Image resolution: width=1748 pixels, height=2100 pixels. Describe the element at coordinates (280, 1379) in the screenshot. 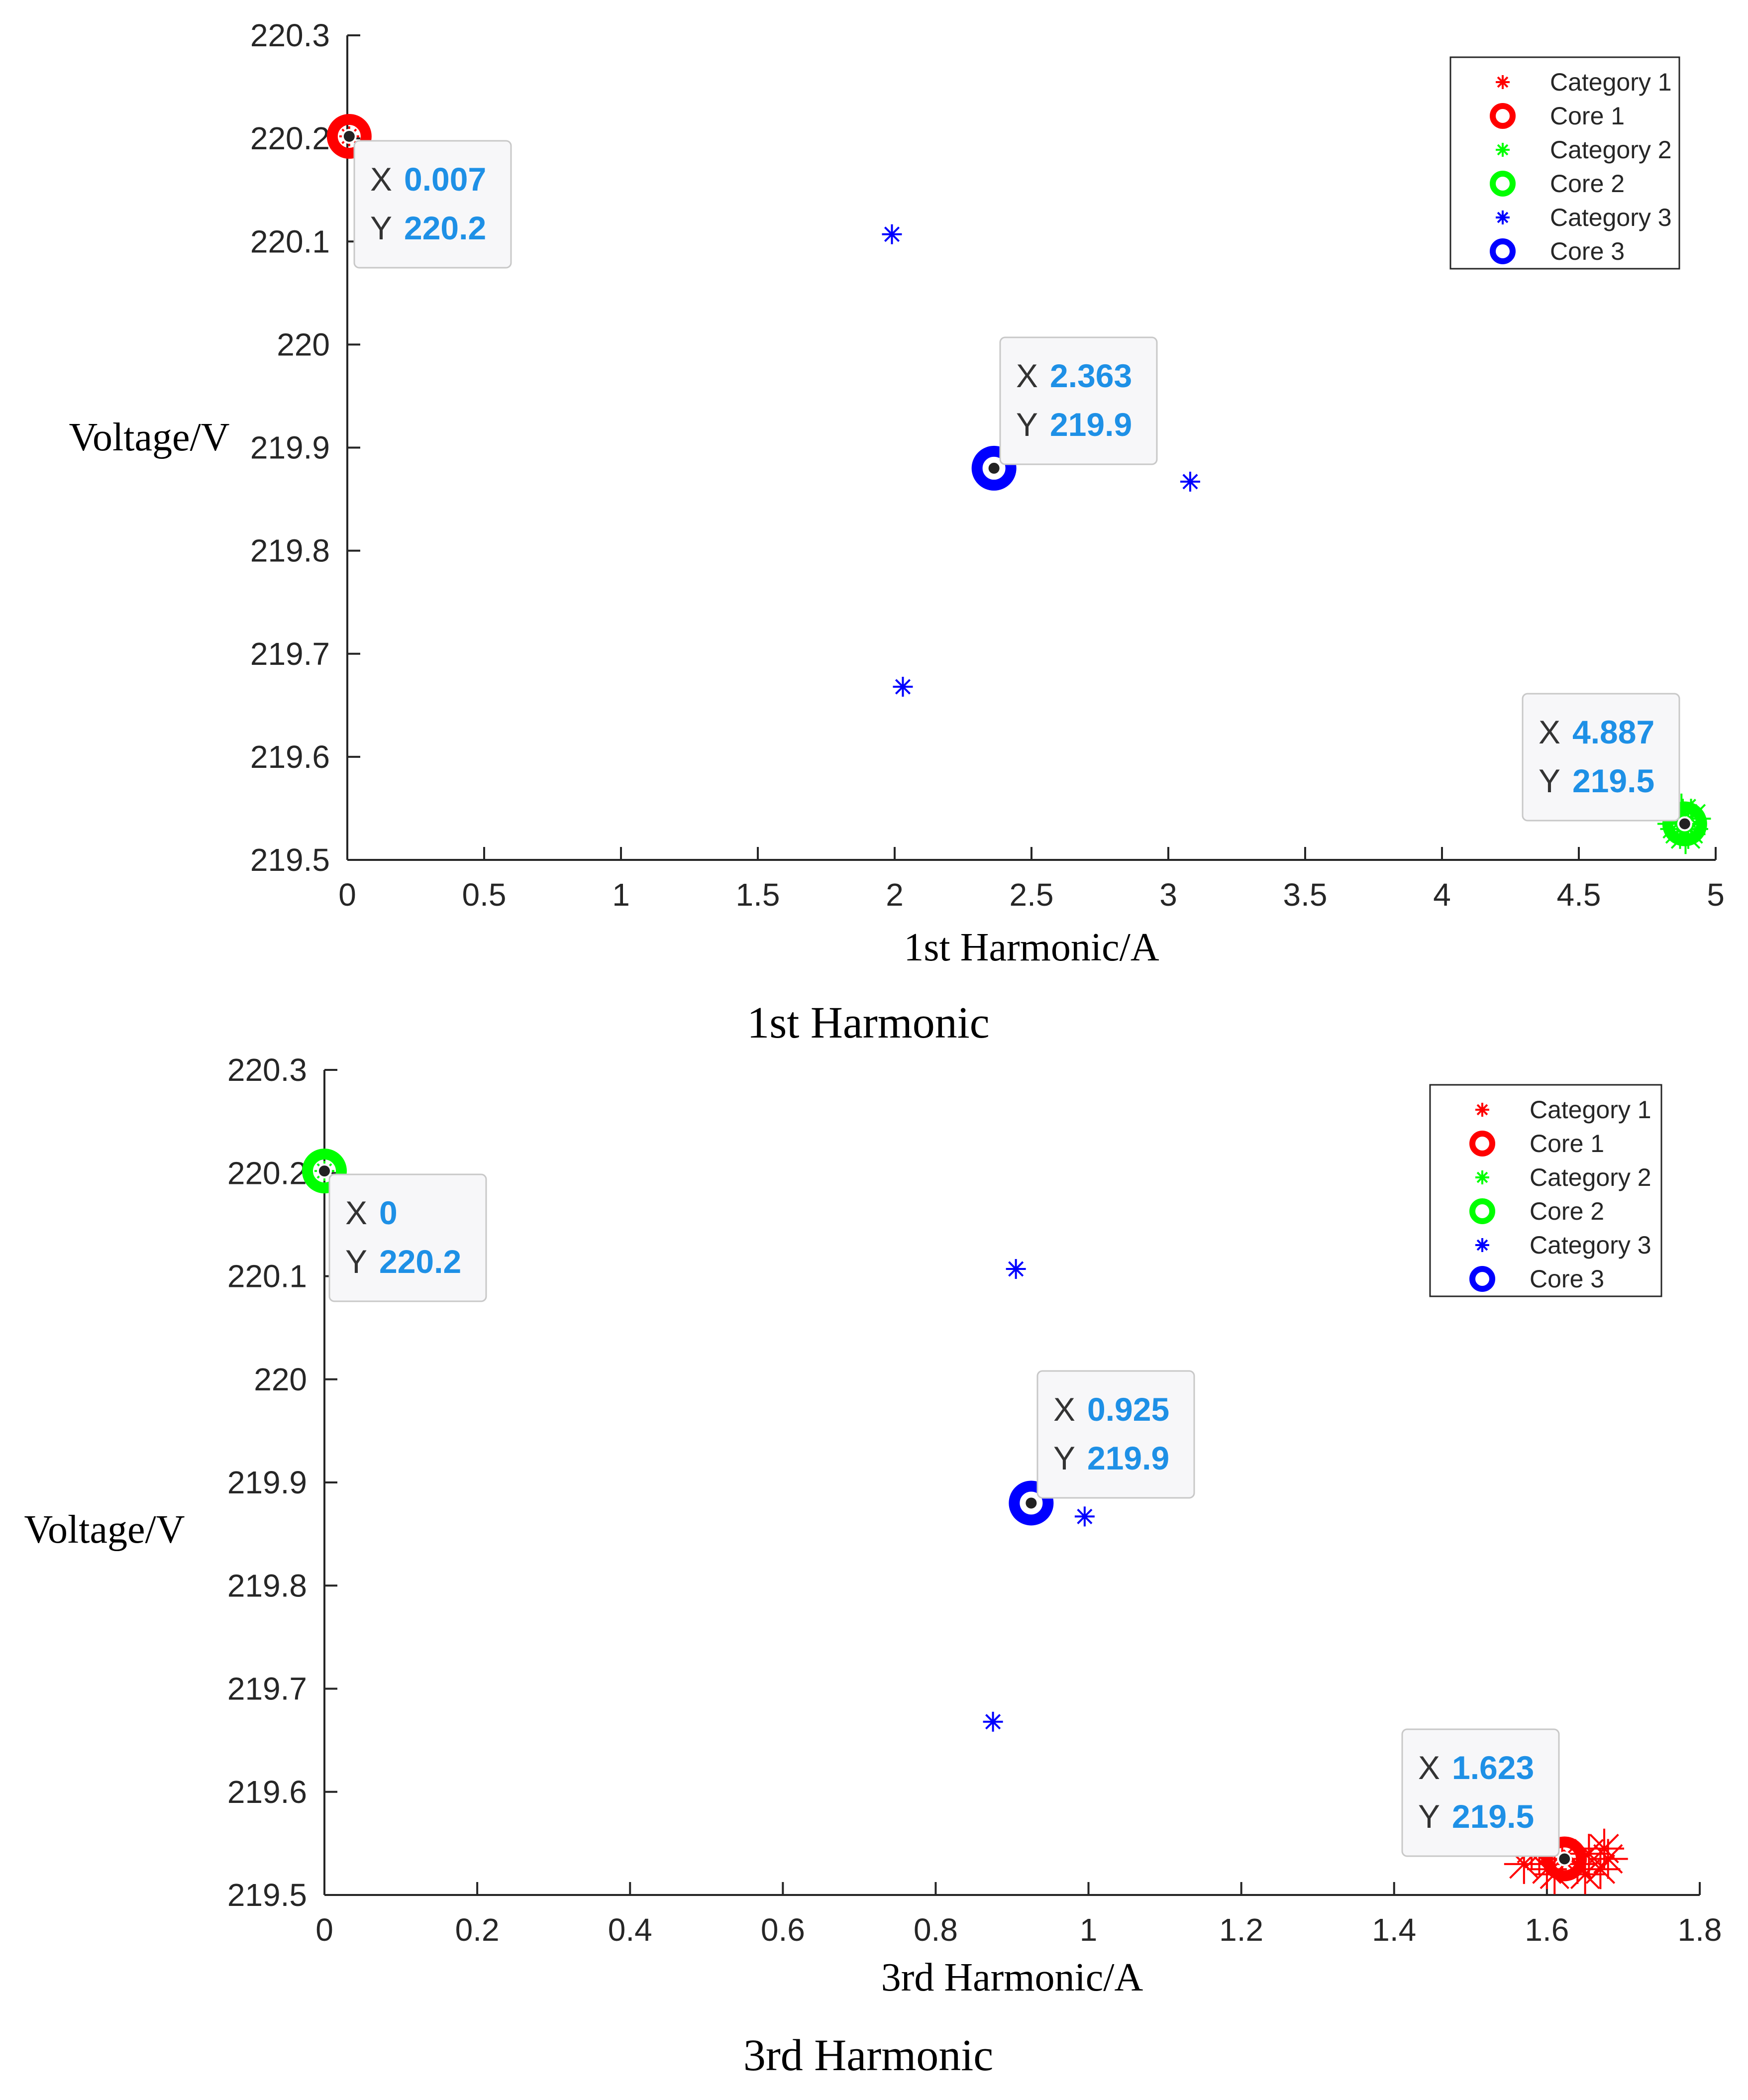

I see `y-tick-label: 220` at that location.